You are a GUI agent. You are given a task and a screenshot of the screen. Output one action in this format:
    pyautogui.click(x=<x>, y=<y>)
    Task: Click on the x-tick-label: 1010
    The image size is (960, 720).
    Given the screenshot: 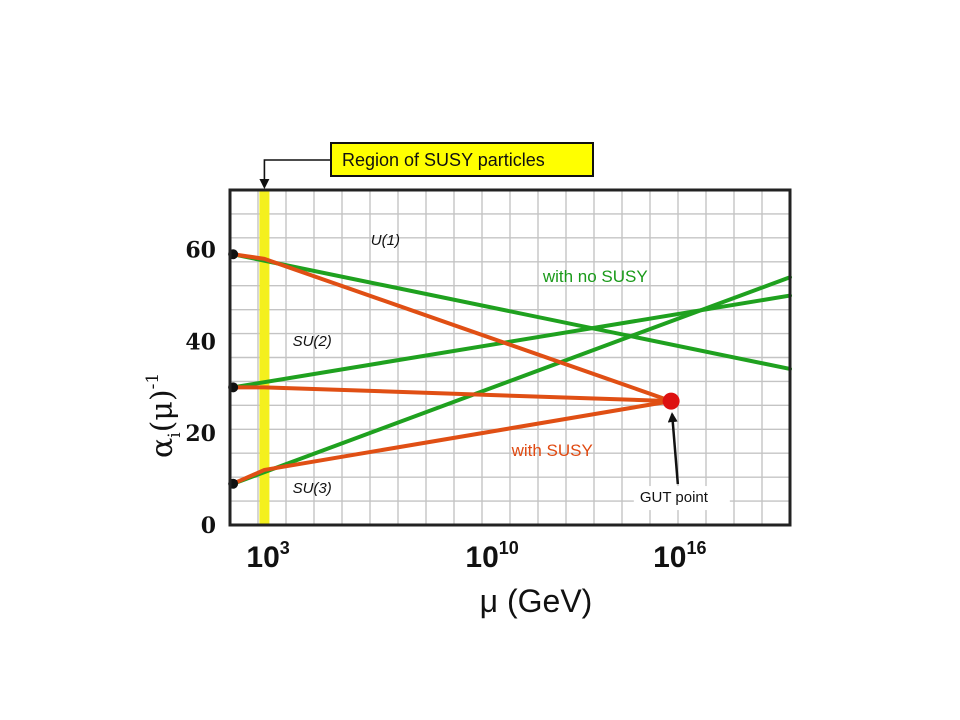 What is the action you would take?
    pyautogui.click(x=491, y=556)
    